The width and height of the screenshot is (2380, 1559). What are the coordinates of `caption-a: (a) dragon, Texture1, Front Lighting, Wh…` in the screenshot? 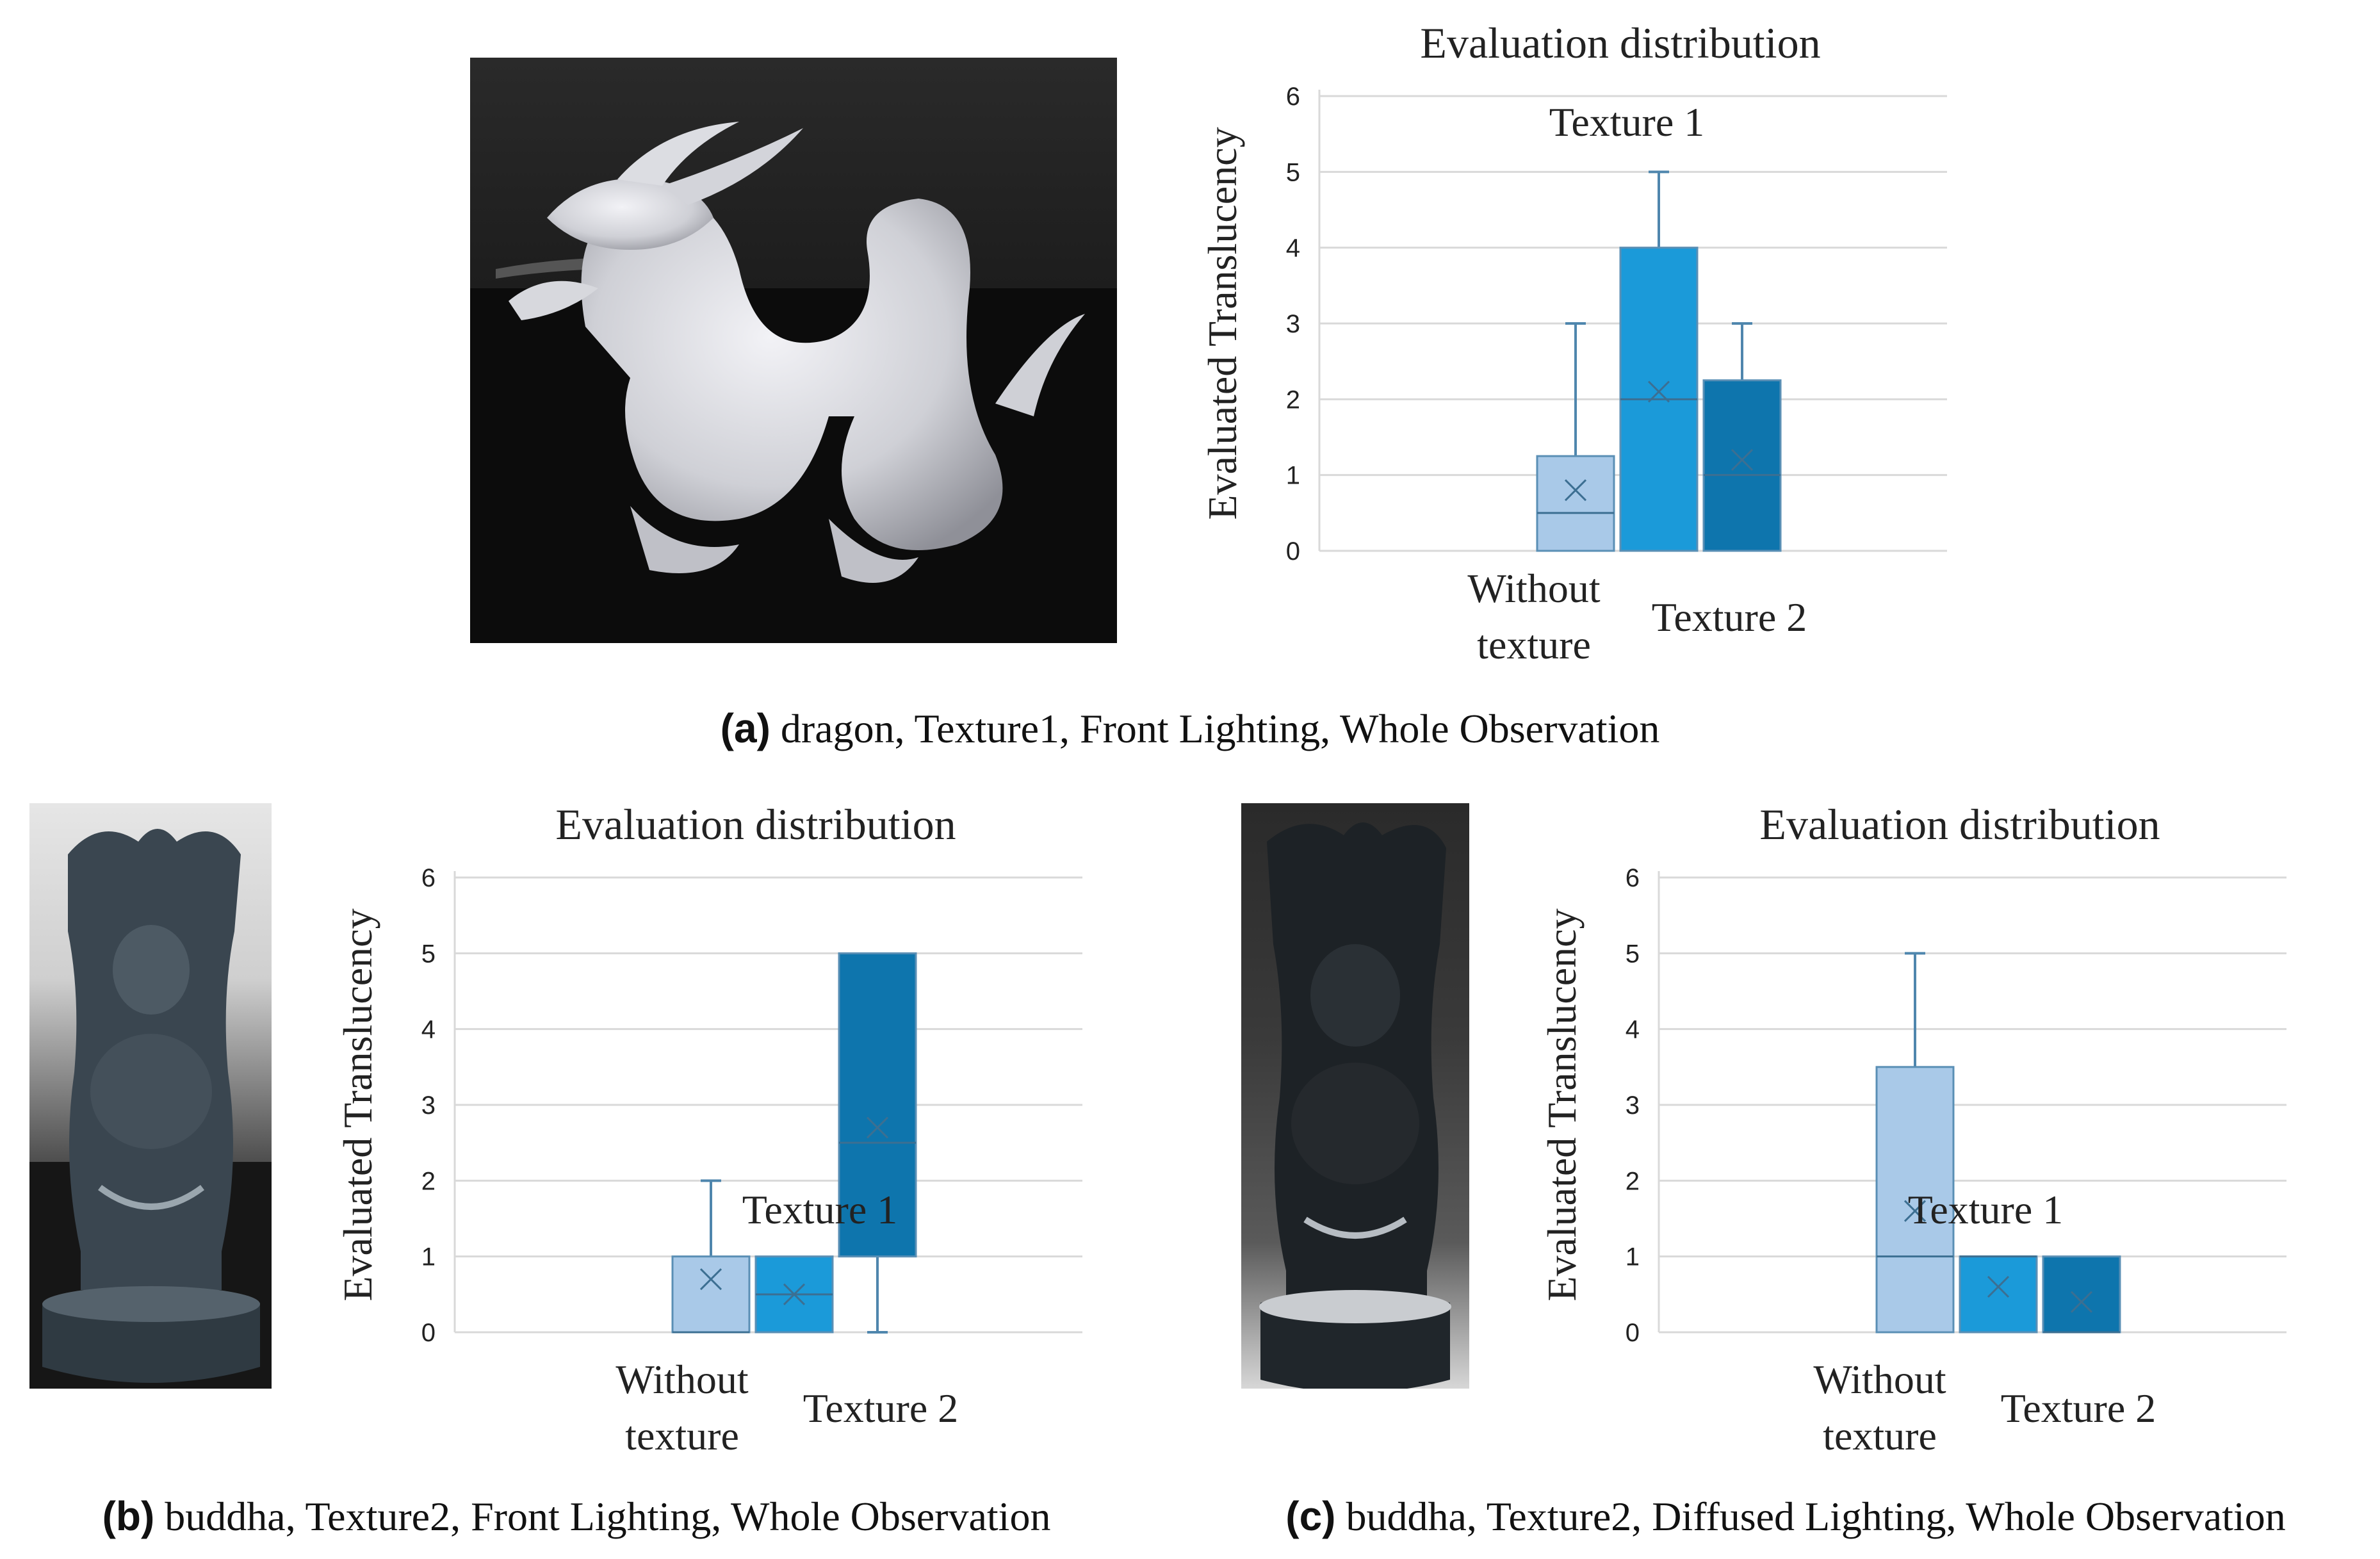 It's located at (1190, 729).